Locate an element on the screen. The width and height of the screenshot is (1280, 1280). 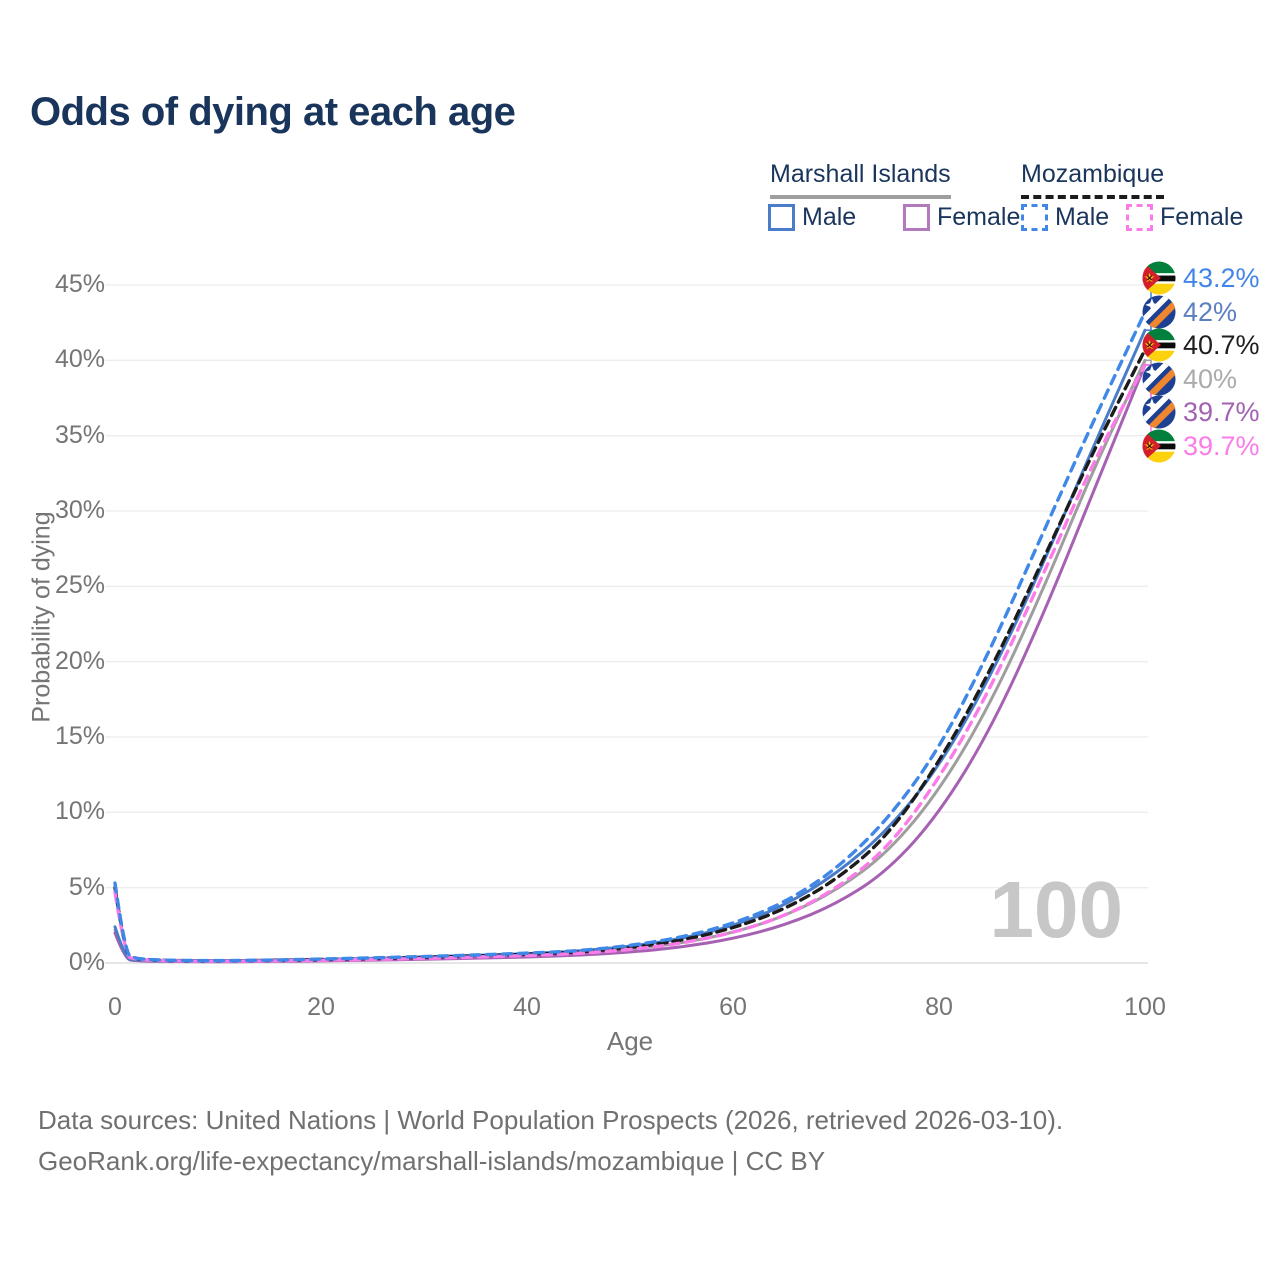
y-tick-0%: 0% is located at coordinates (86, 962).